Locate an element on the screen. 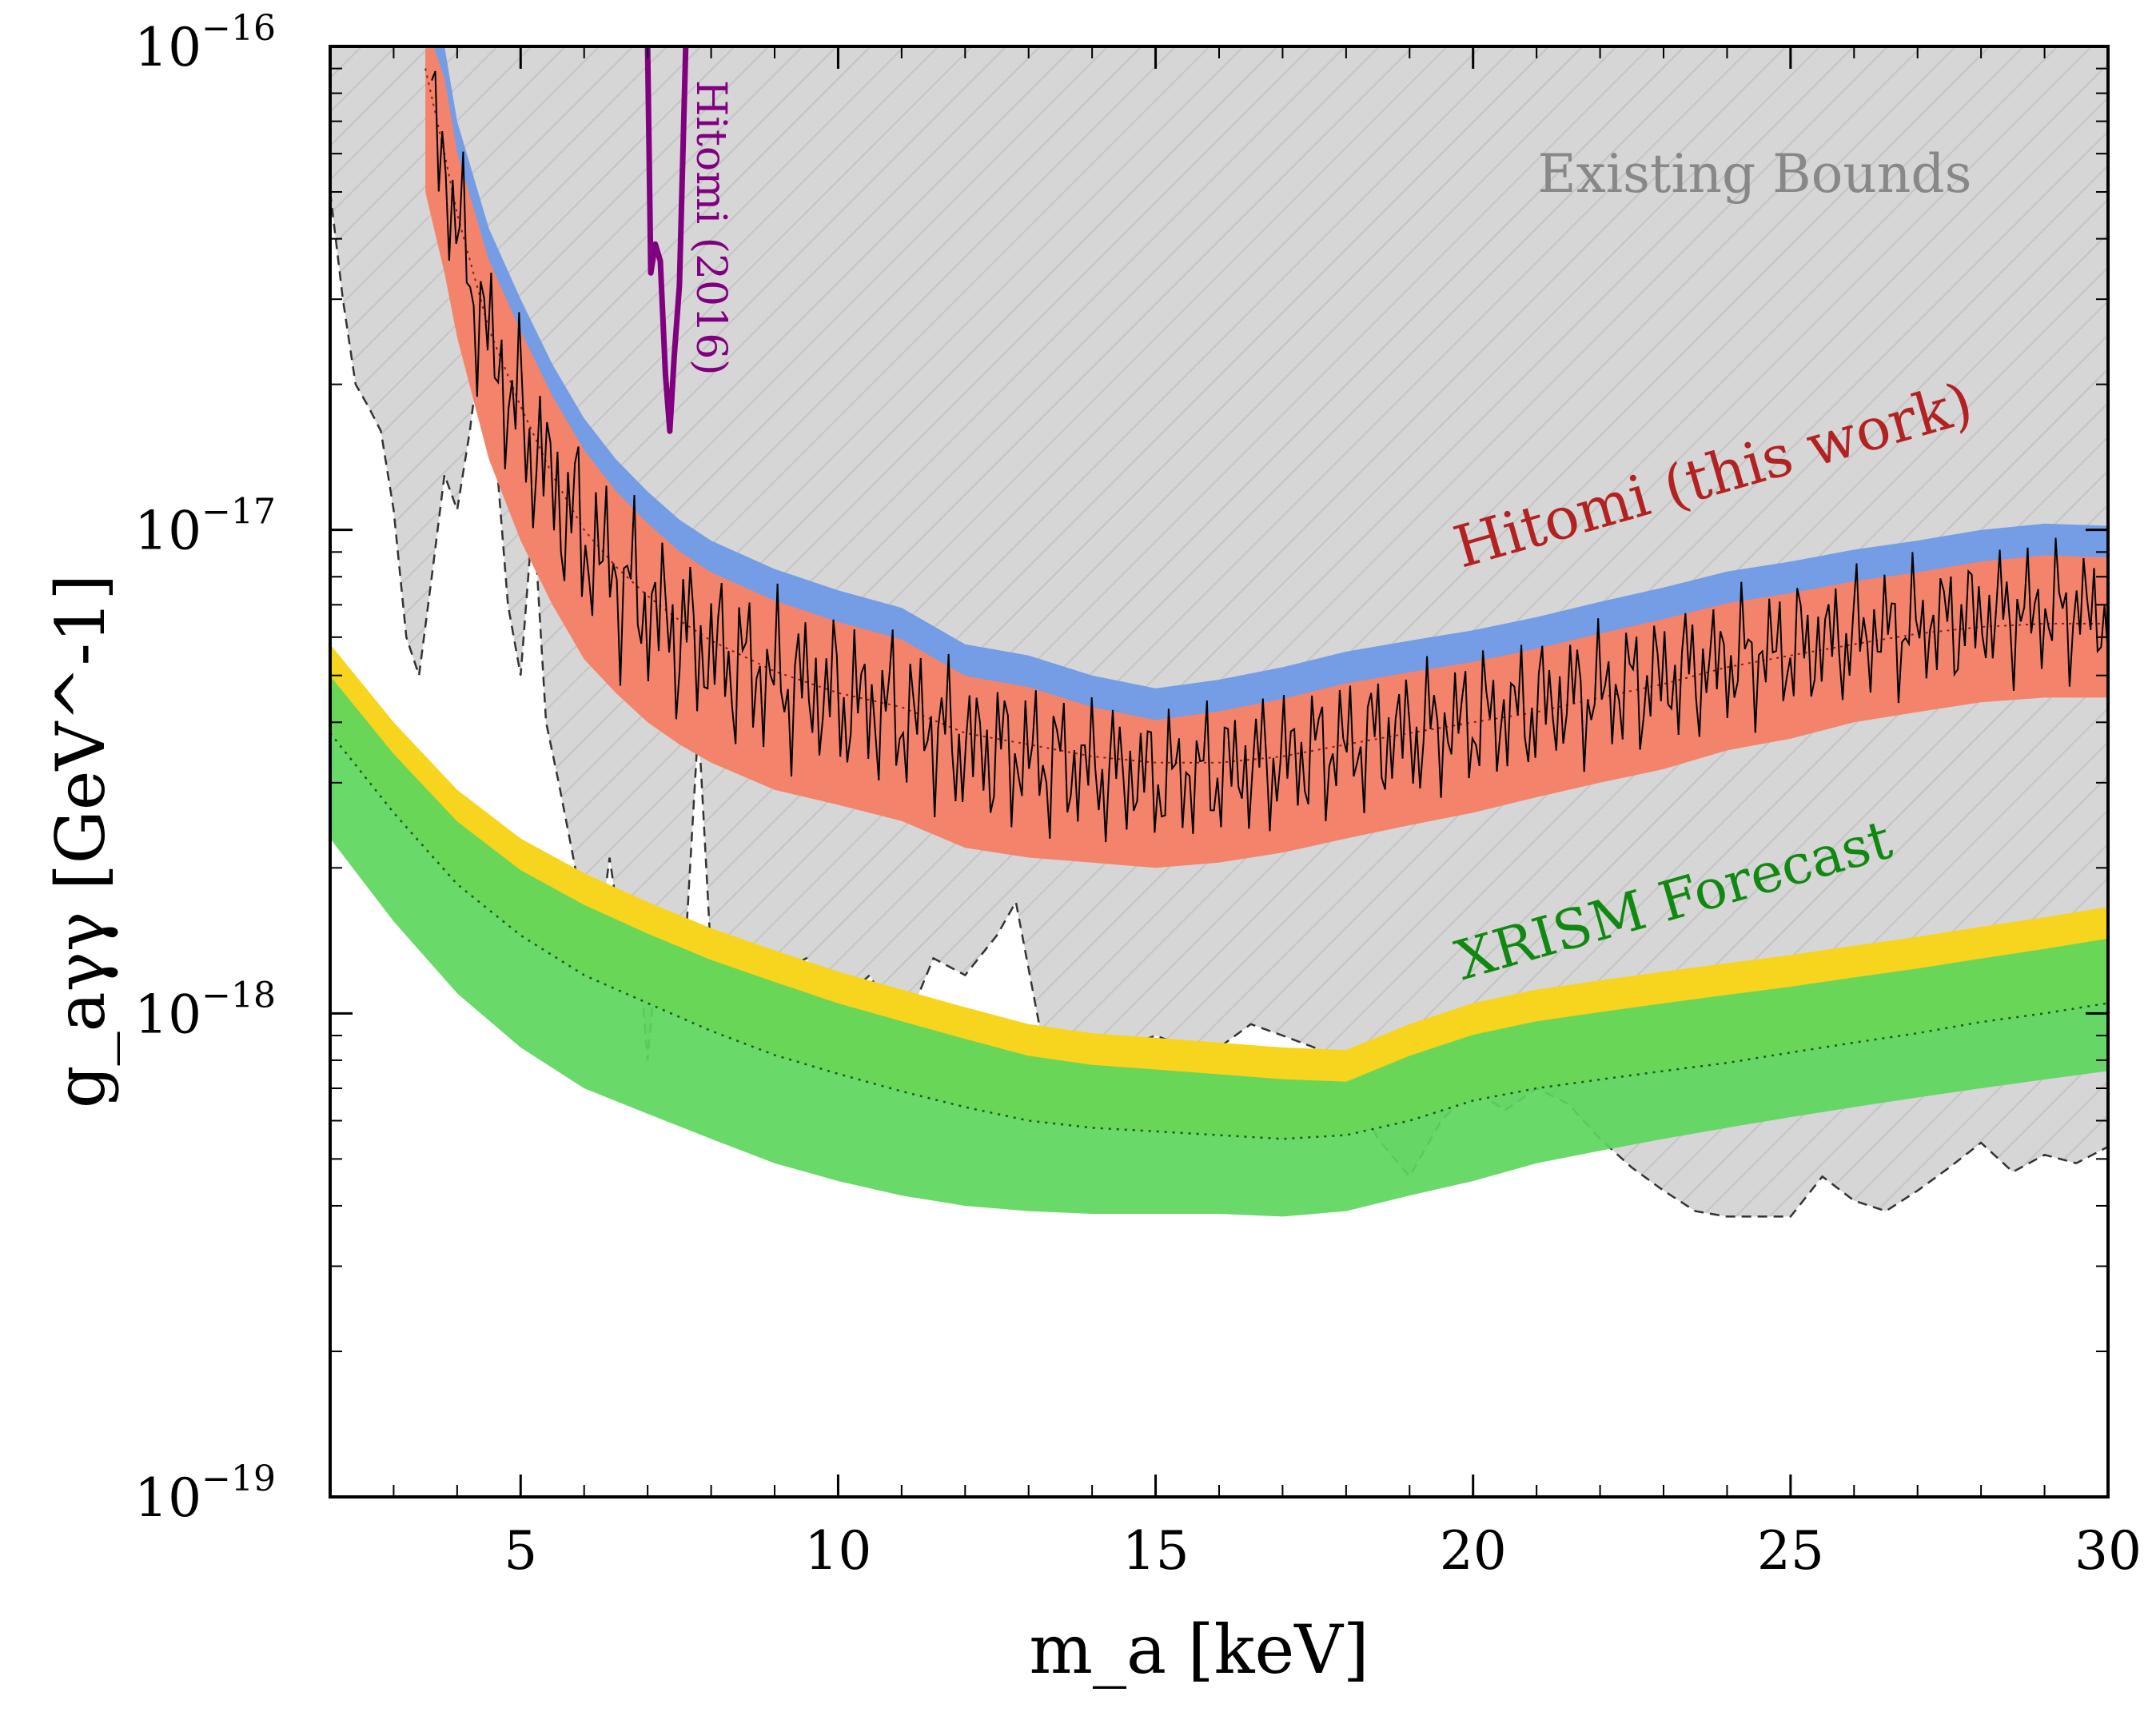 This screenshot has width=2156, height=1720. x-tick-label: 10 is located at coordinates (838, 1551).